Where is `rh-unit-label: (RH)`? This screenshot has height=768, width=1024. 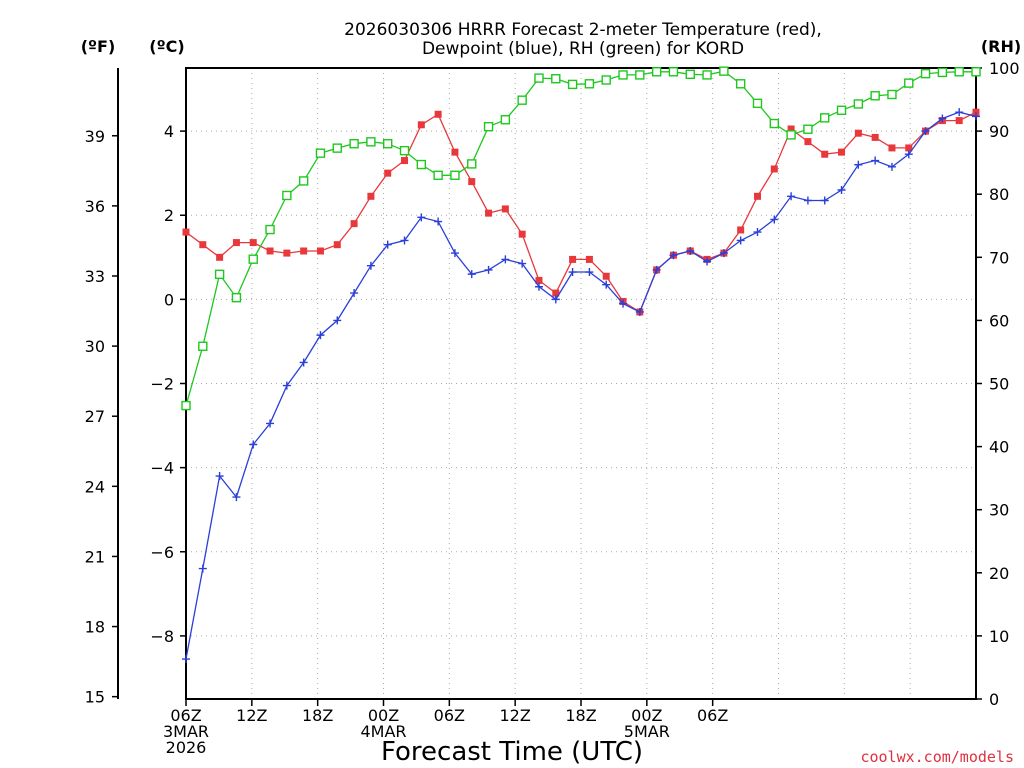
rh-unit-label: (RH) is located at coordinates (1001, 46).